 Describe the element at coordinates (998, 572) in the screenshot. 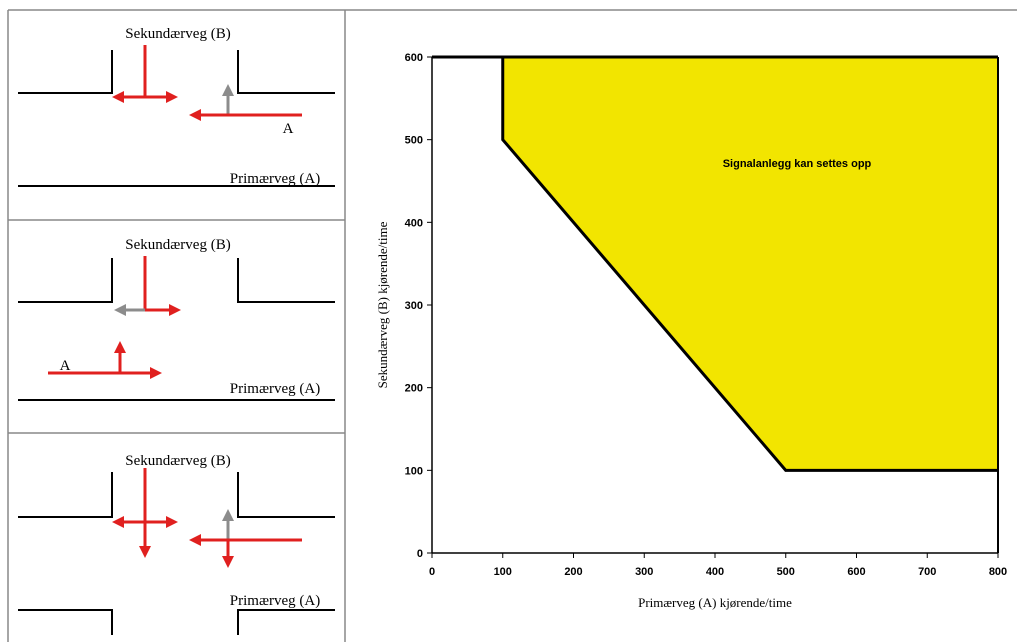

I see `x-tick-label: 800` at that location.